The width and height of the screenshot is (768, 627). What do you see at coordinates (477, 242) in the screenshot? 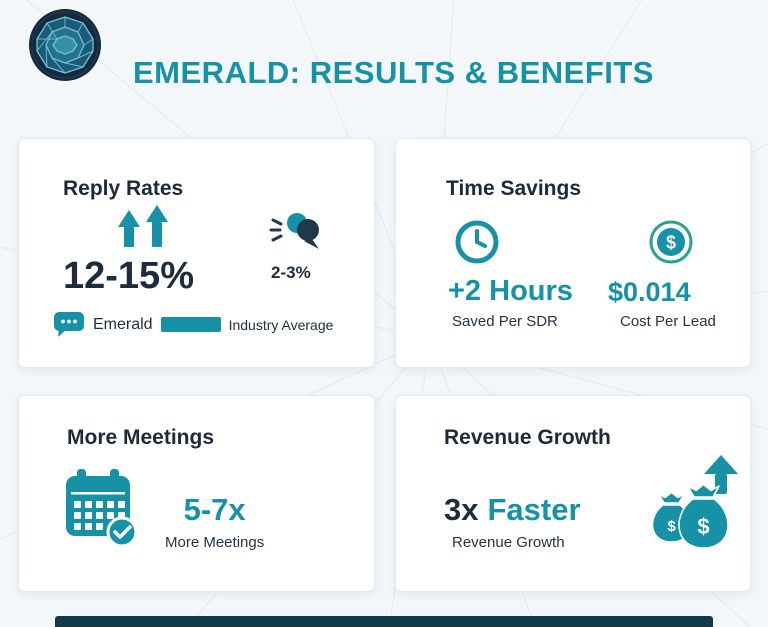
I see `clock-icon` at bounding box center [477, 242].